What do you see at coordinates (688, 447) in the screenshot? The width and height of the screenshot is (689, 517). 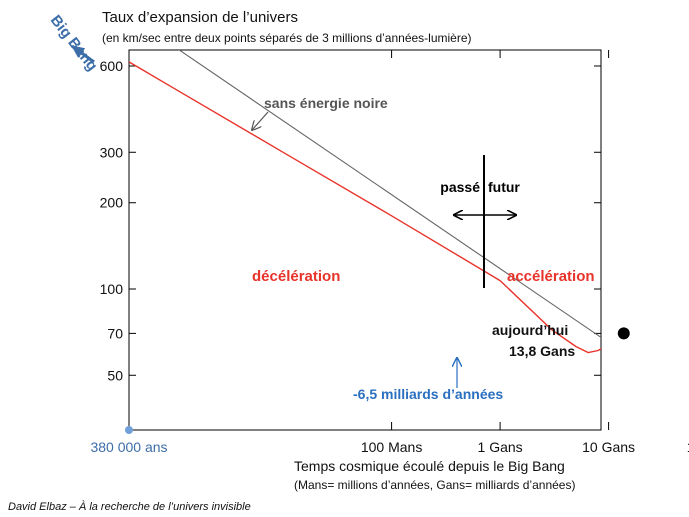 I see `x-tick-label: 100 Gans` at bounding box center [688, 447].